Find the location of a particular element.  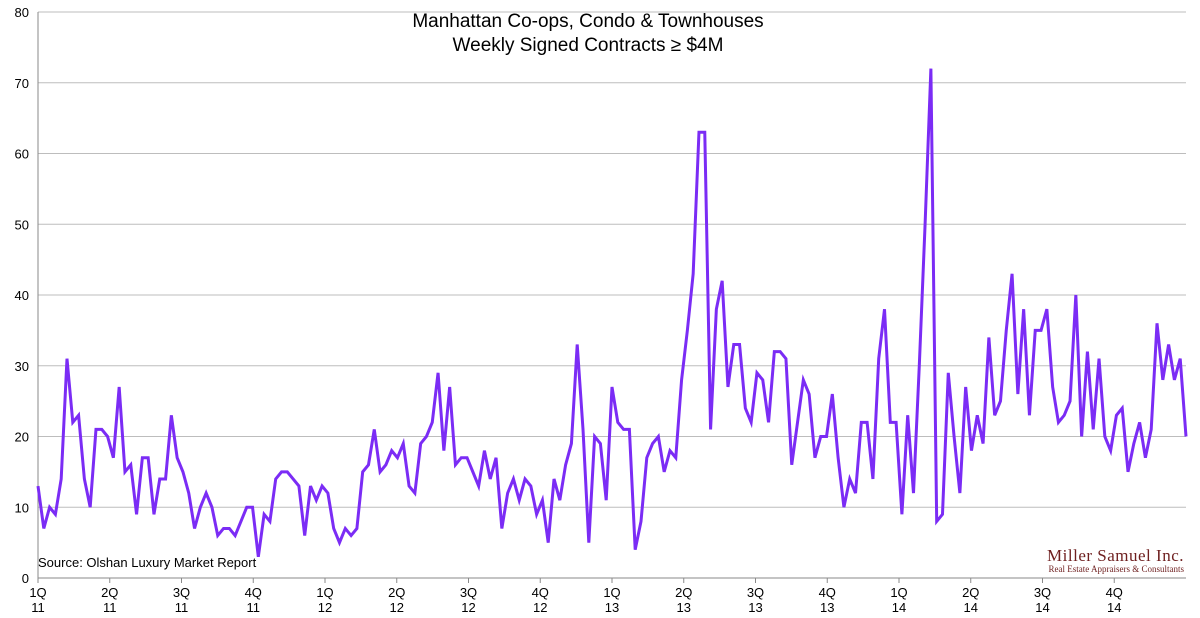

y-axis-ticks: 0 10 20 30 40 50 60 70 80 is located at coordinates (22, 295).